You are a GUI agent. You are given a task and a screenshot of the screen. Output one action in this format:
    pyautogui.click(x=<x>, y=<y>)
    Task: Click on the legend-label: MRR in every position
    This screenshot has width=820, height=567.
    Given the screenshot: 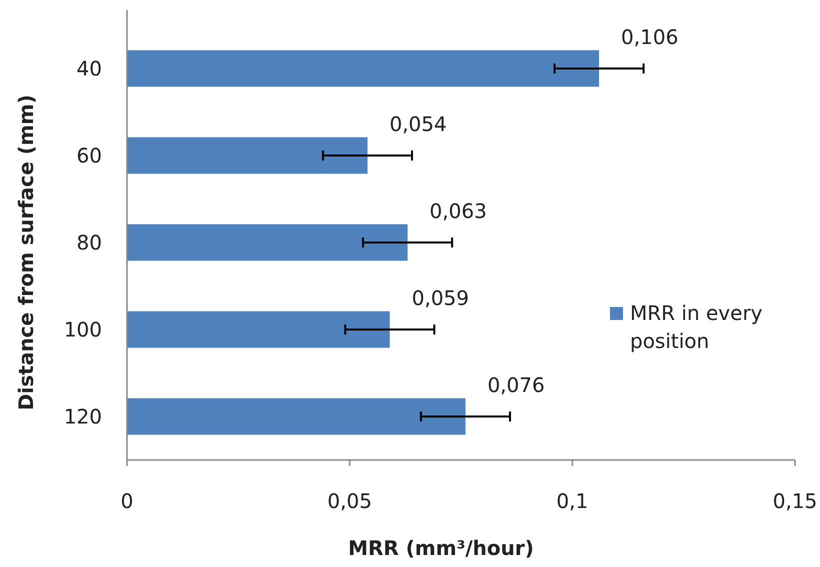 What is the action you would take?
    pyautogui.click(x=696, y=327)
    